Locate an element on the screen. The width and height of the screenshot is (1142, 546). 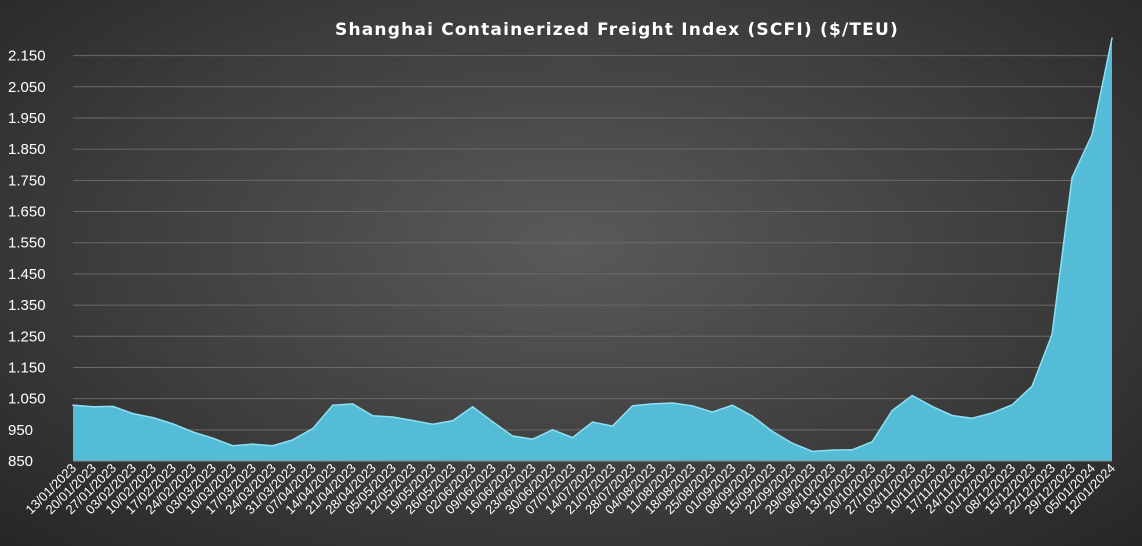
y-tick-label: 2.150 is located at coordinates (27, 56).